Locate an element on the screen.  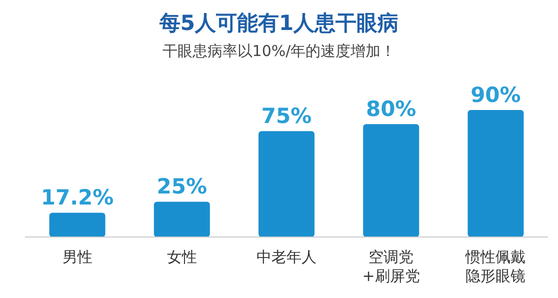
chart-subtitle: 干眼患病率以10%/年的速度增加！ is located at coordinates (279, 51).